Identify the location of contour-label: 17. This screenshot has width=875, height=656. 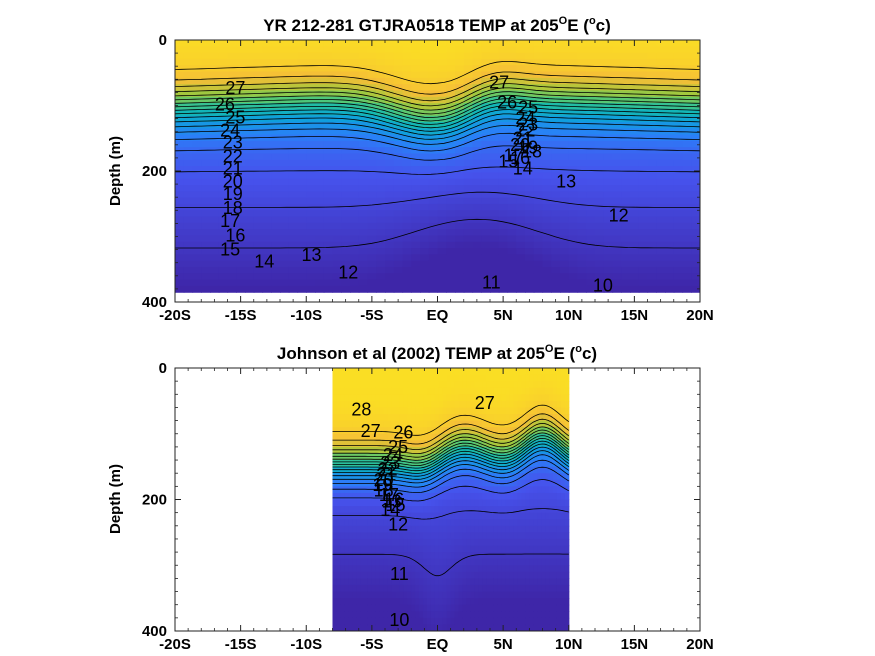
(514, 155).